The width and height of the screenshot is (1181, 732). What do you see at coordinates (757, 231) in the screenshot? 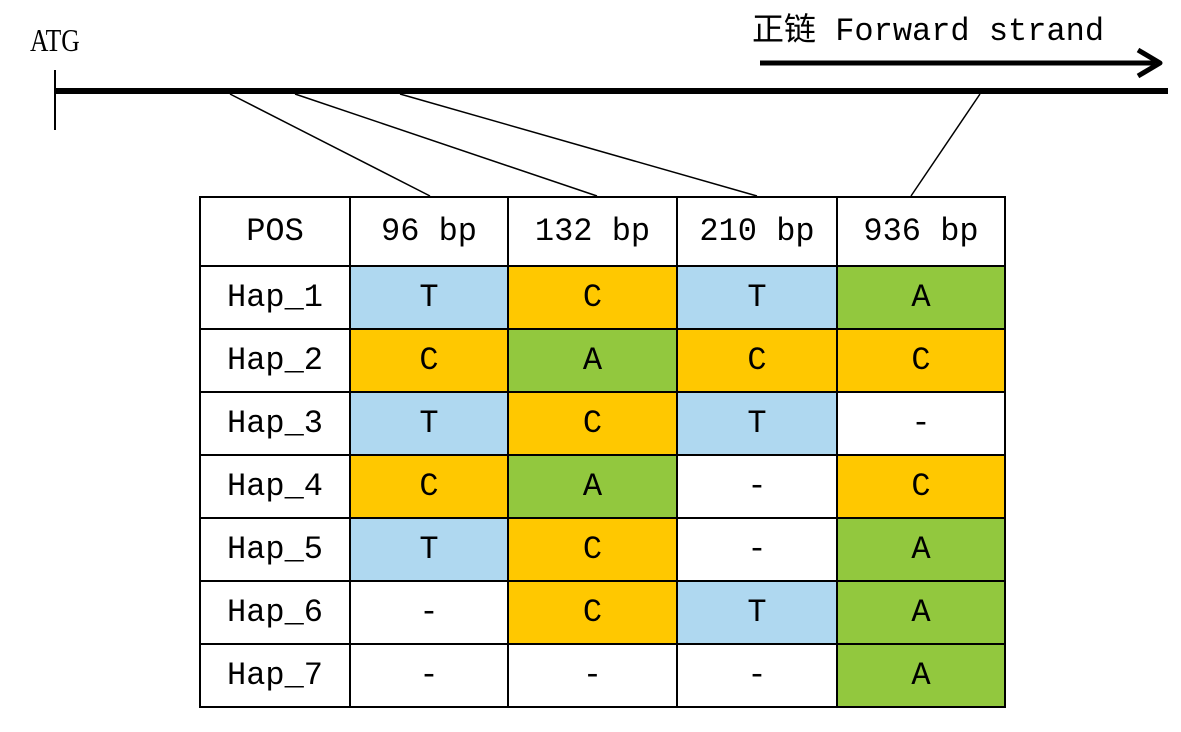
I see `header-cell: 210 bp` at bounding box center [757, 231].